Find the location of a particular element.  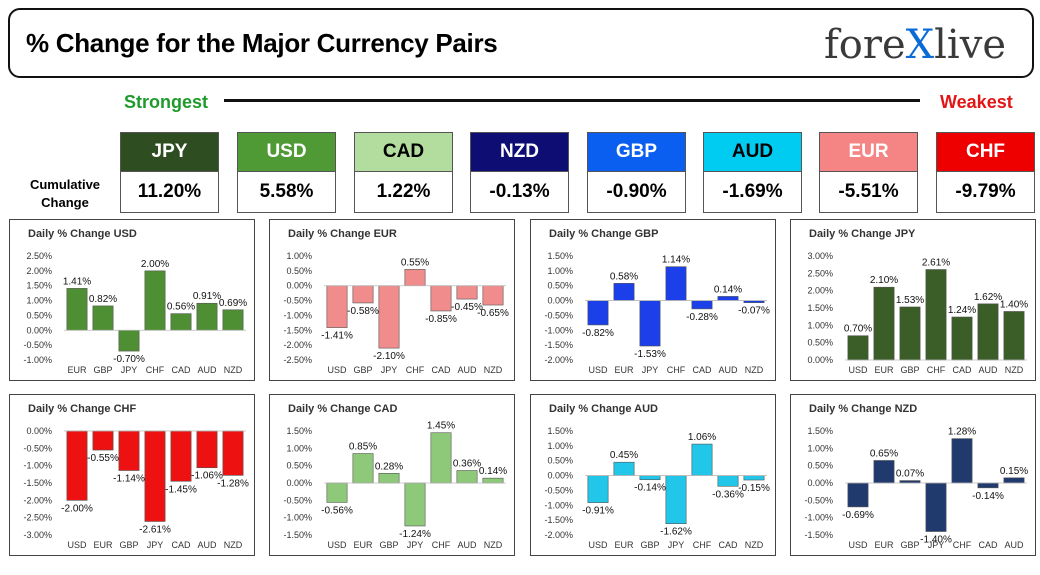

data-label: -1.45% is located at coordinates (181, 489).